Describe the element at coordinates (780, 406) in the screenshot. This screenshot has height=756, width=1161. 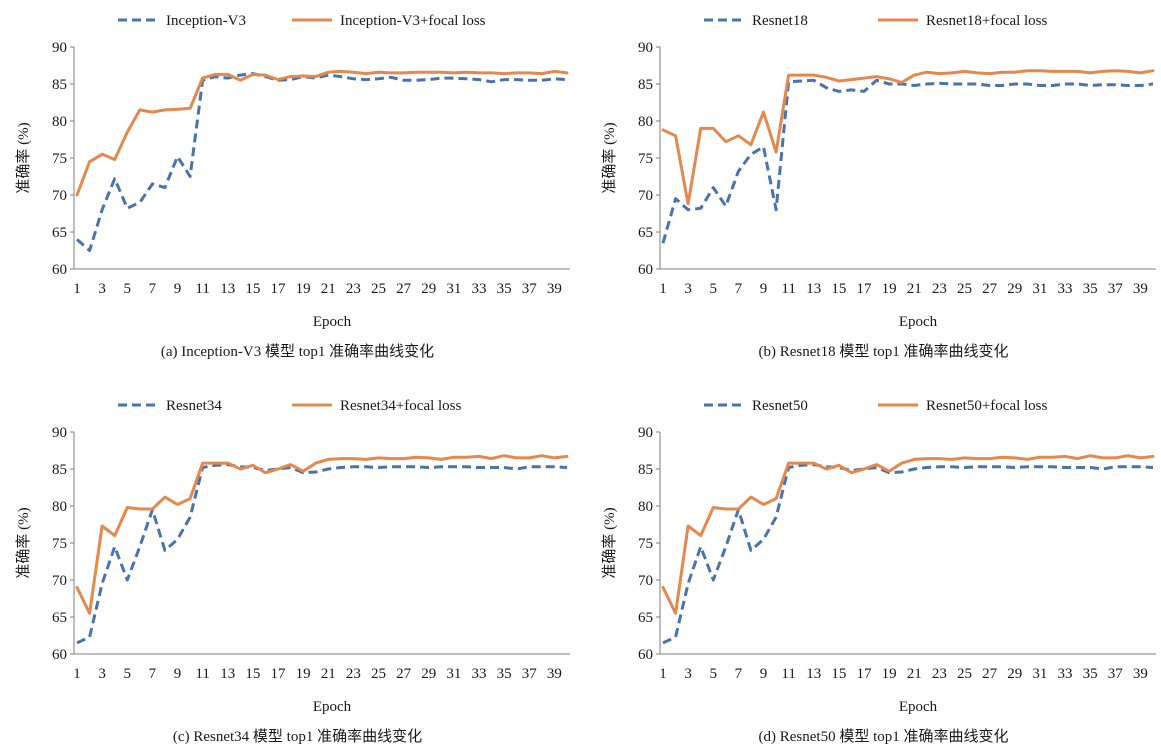
I see `legend-label: Resnet50` at that location.